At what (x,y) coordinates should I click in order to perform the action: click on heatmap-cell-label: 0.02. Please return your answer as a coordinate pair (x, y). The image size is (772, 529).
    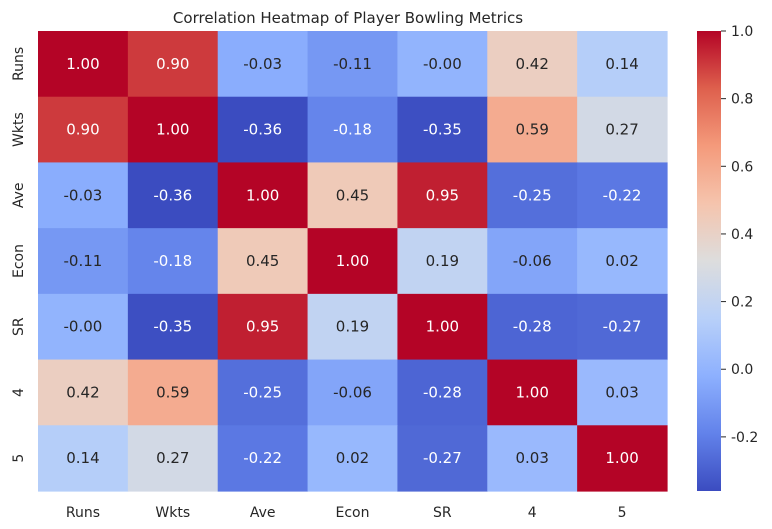
    Looking at the image, I should click on (621, 261).